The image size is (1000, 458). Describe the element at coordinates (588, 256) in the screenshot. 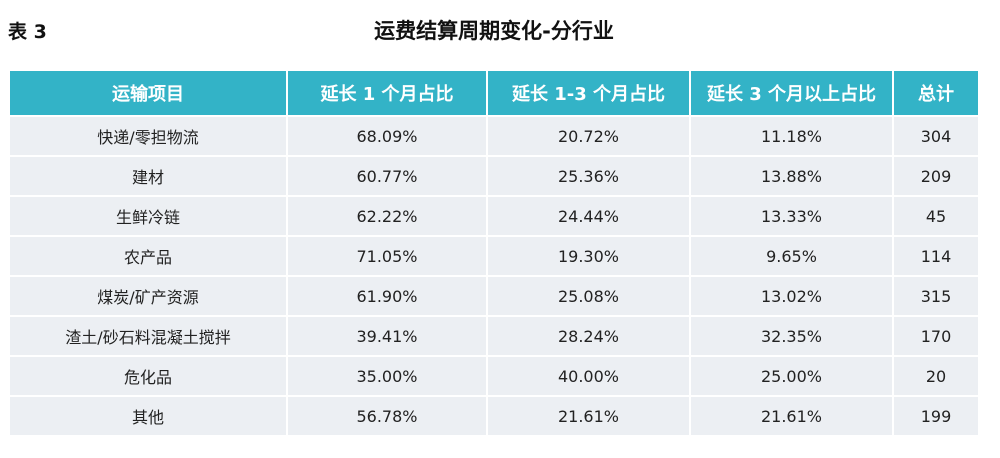

I see `cell-extend-1-3-months: 19.30%` at that location.